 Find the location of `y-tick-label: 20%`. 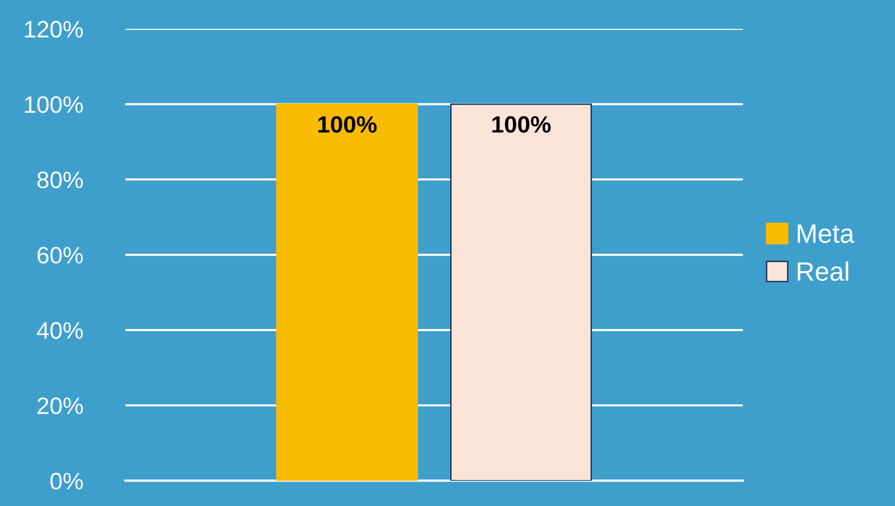

y-tick-label: 20% is located at coordinates (60, 405).